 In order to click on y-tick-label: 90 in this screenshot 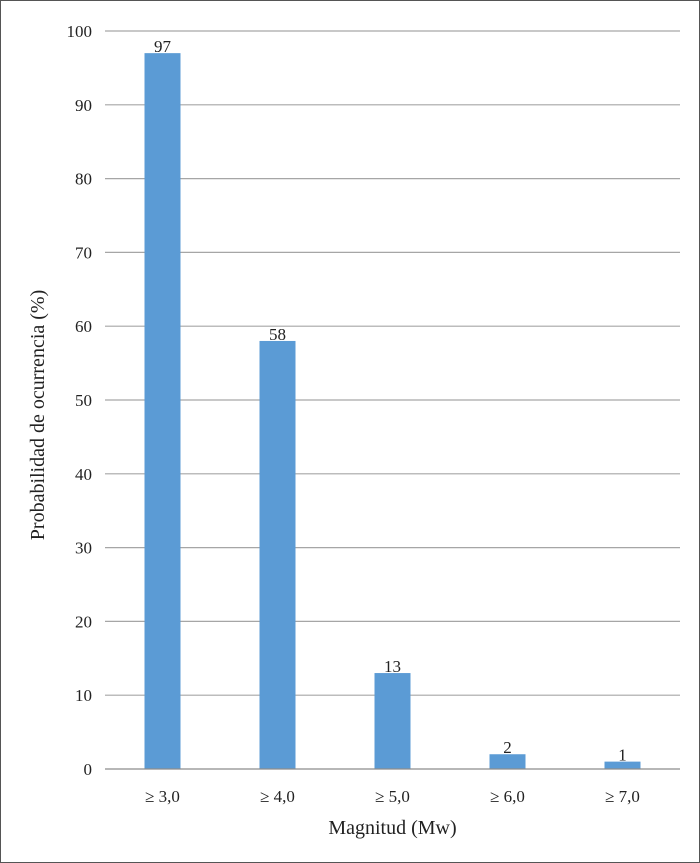, I will do `click(83, 105)`.